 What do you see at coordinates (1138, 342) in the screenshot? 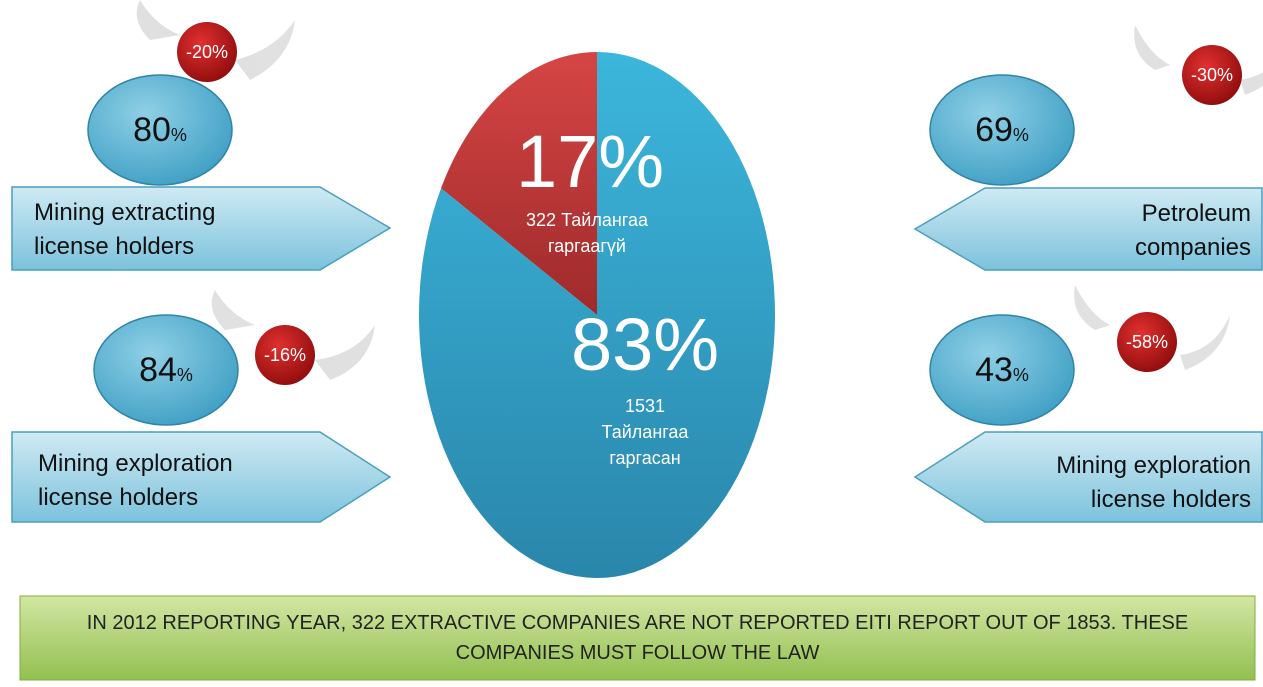
I see `change-number: -58` at bounding box center [1138, 342].